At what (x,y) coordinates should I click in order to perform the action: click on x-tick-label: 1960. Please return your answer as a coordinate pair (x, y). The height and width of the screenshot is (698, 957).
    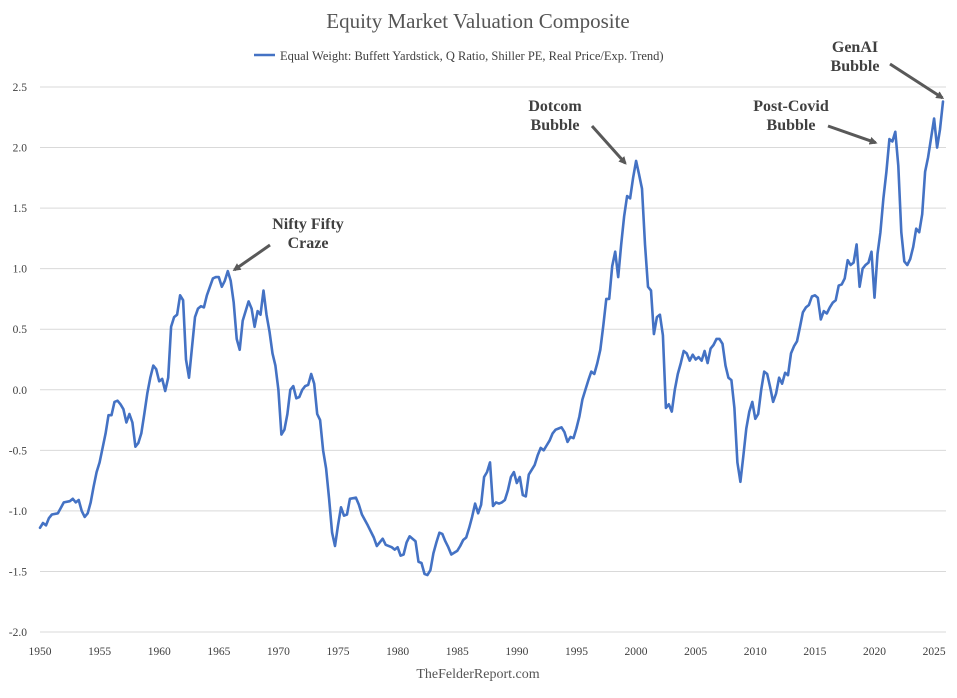
    Looking at the image, I should click on (159, 652).